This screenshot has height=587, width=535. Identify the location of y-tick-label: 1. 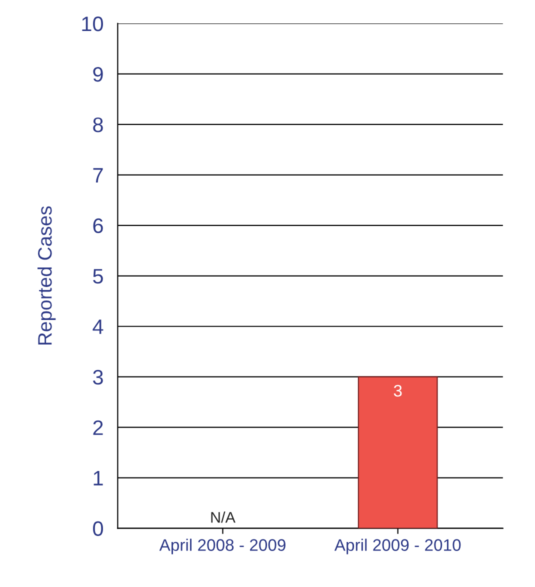
(98, 478).